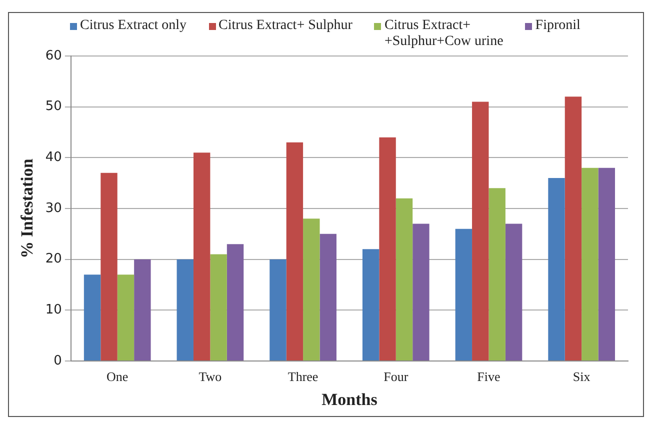 Image resolution: width=650 pixels, height=421 pixels. What do you see at coordinates (303, 376) in the screenshot?
I see `x-tick-label: Three` at bounding box center [303, 376].